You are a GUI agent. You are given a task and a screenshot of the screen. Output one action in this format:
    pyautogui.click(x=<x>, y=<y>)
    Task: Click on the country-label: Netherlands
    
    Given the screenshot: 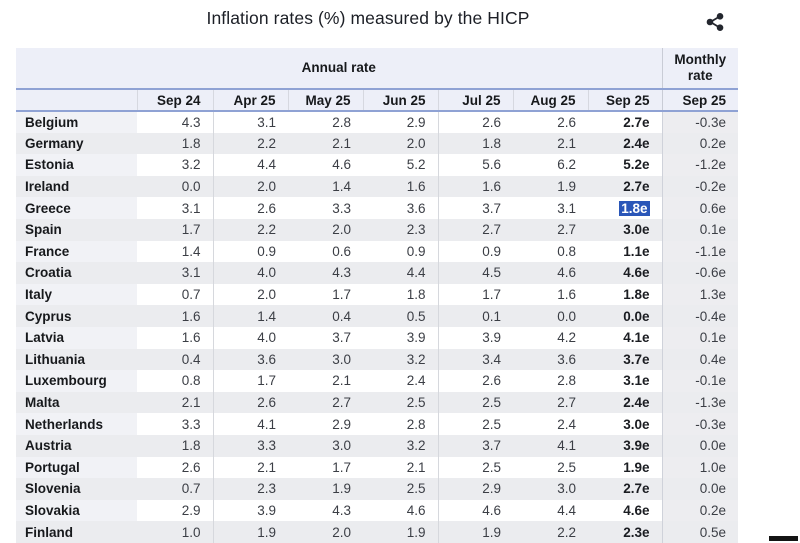 What is the action you would take?
    pyautogui.click(x=76, y=424)
    